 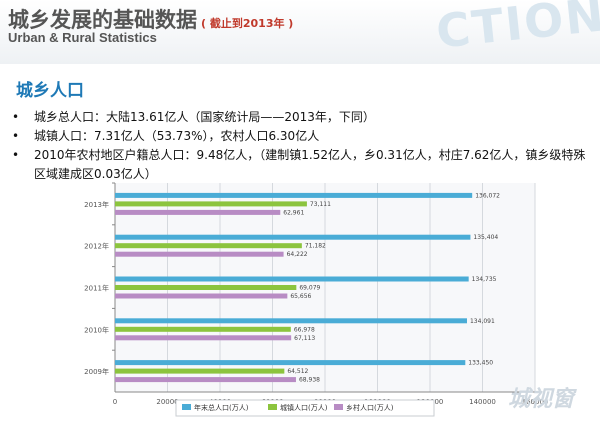 What do you see at coordinates (298, 117) in the screenshot?
I see `bullet-total-population: 城乡总人口：大陆13.61亿人（国家统计局——2013年，下同）` at bounding box center [298, 117].